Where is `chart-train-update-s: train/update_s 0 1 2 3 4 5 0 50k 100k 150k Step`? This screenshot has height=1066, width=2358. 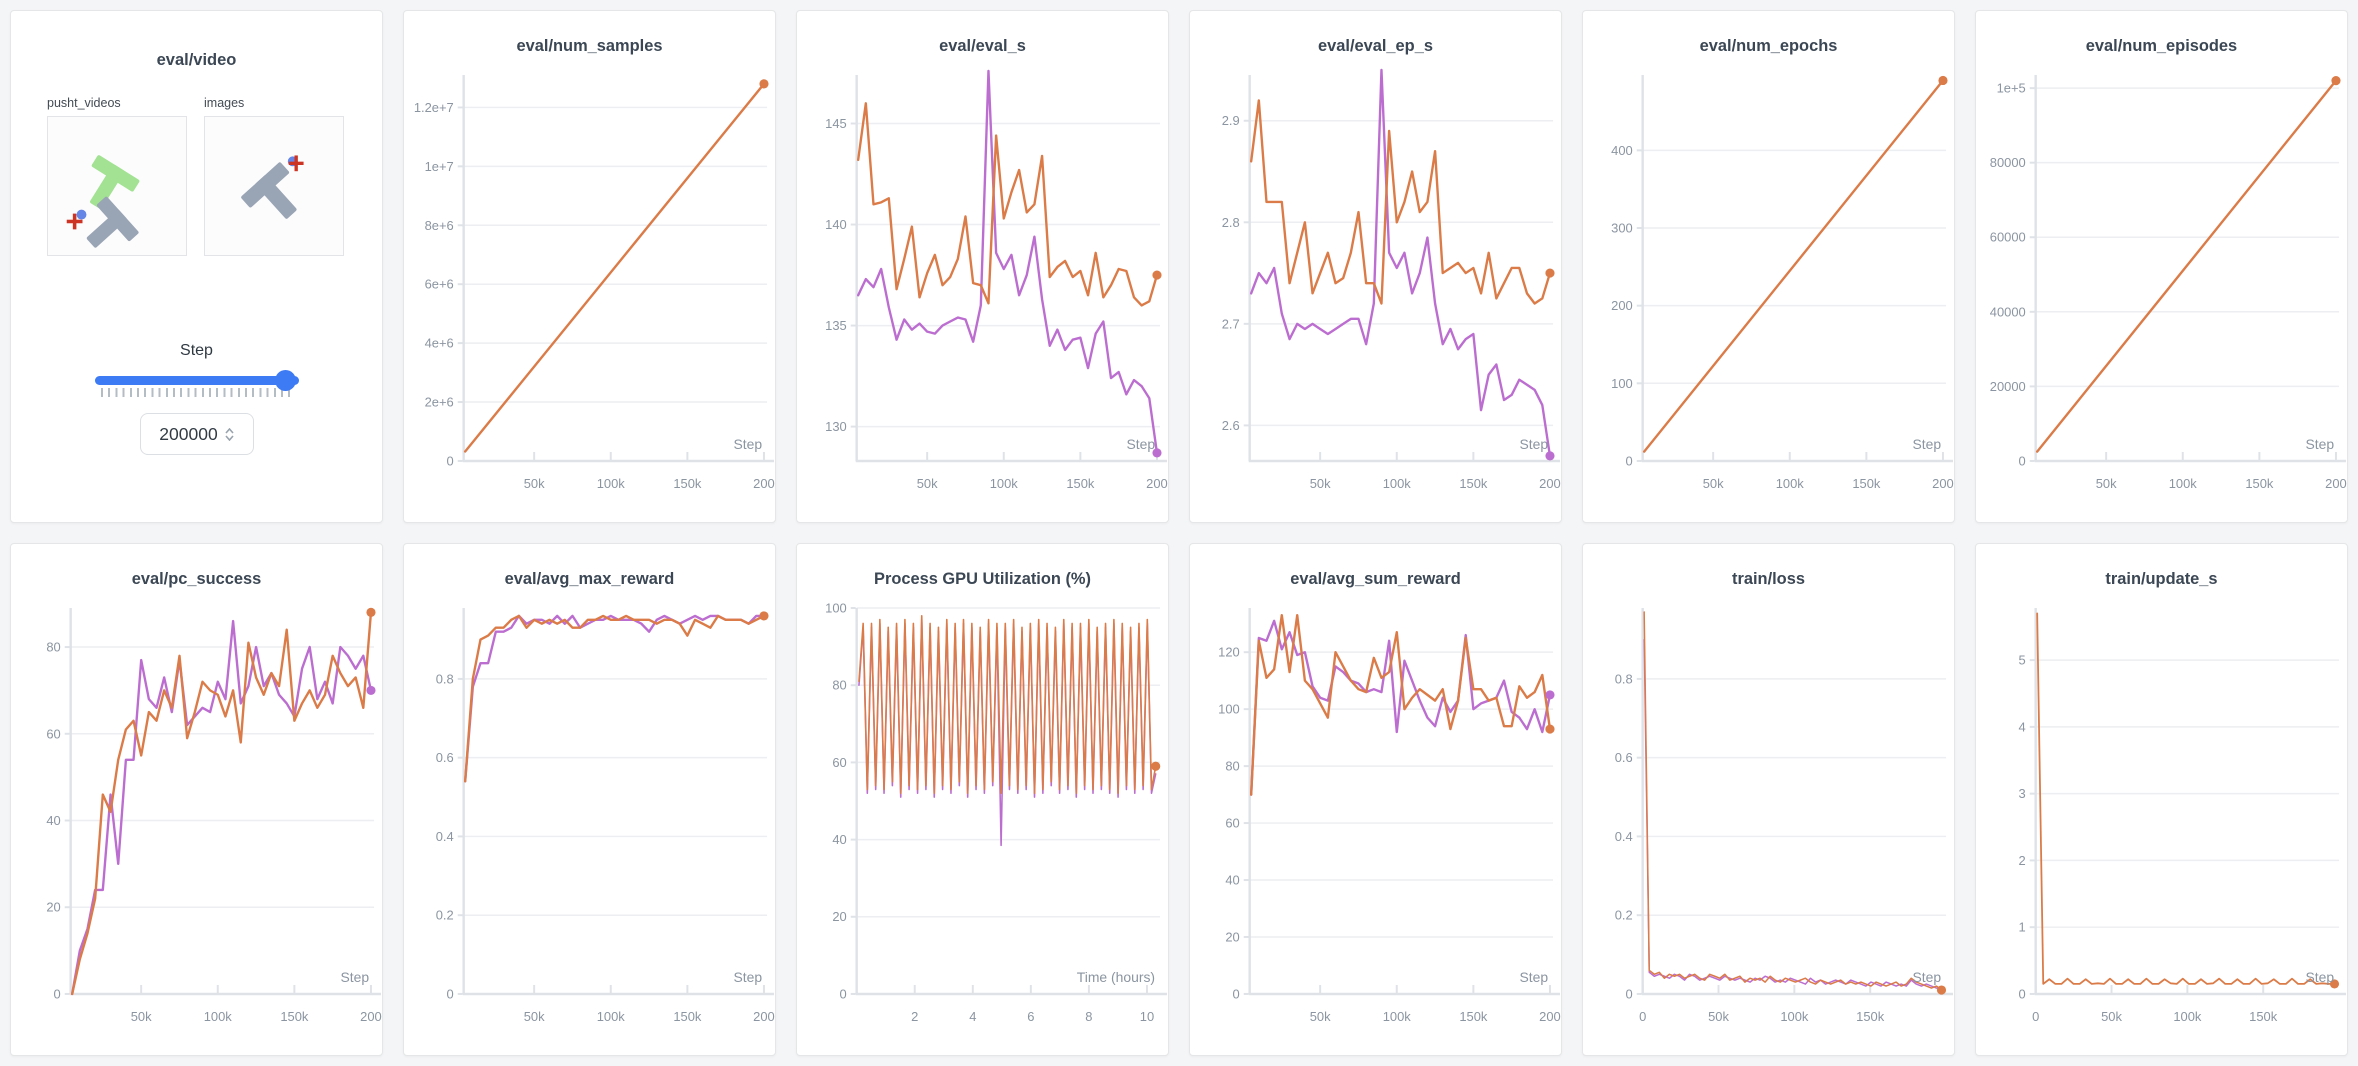
chart-train-update-s: train/update_s 0 1 2 3 4 5 0 50k 100k 150k Step is located at coordinates (2183, 797).